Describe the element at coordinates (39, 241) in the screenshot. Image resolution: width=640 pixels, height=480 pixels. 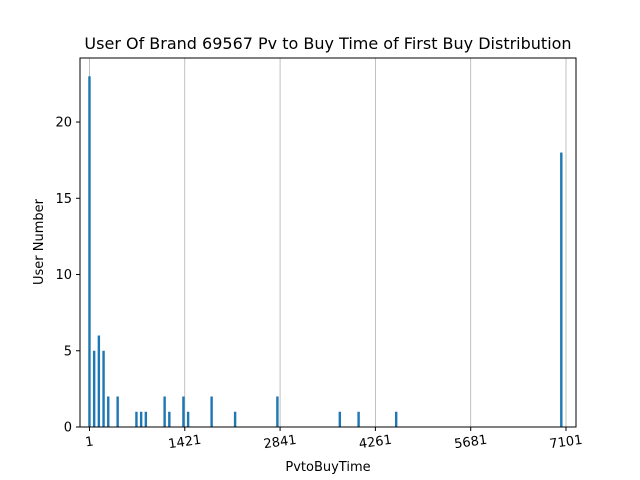
I see `y-axis-label: User Number` at that location.